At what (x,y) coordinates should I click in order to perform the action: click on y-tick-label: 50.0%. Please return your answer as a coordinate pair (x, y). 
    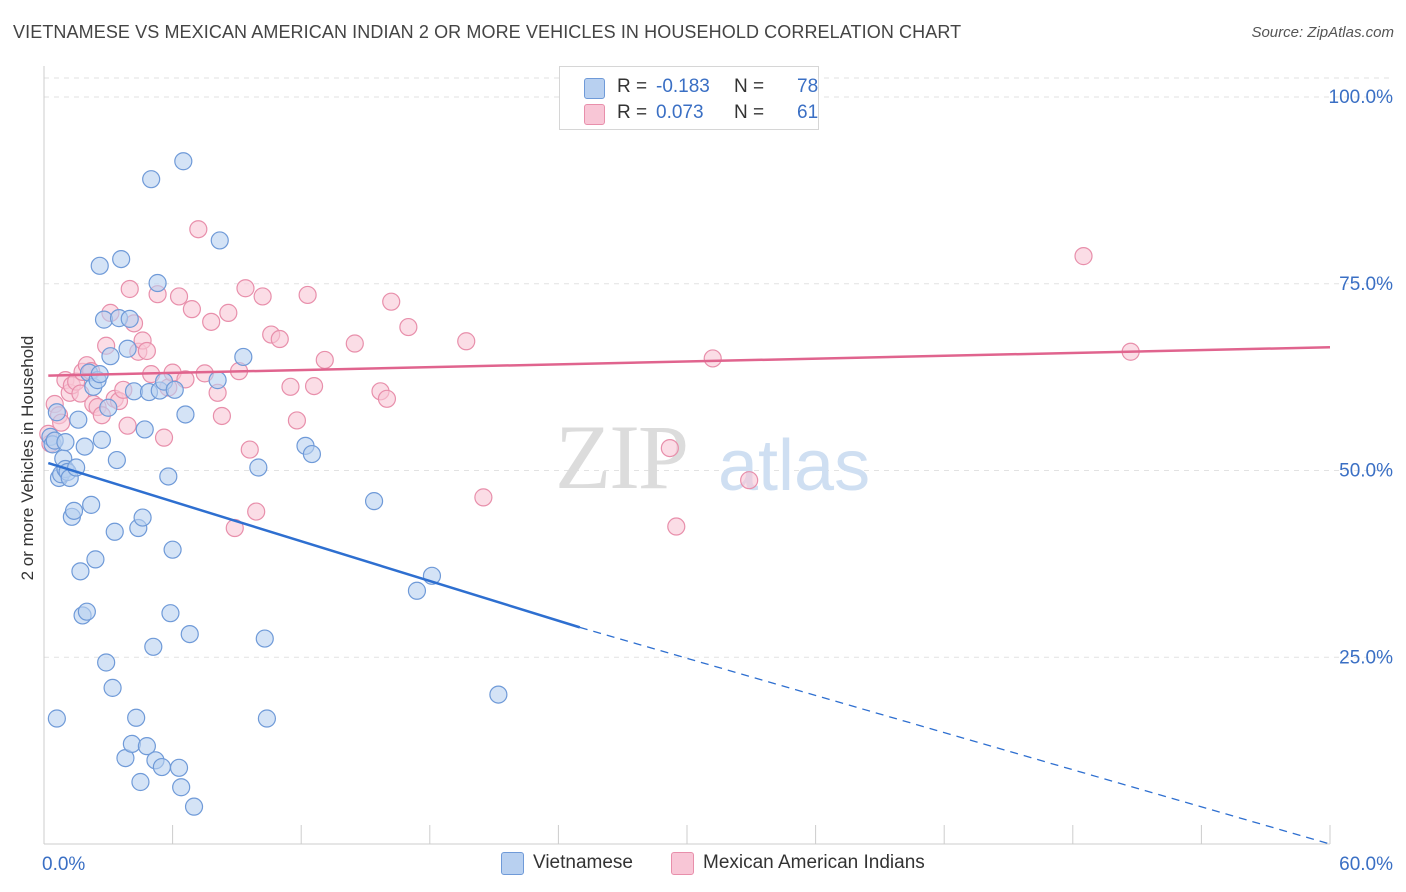
    Looking at the image, I should click on (1366, 471).